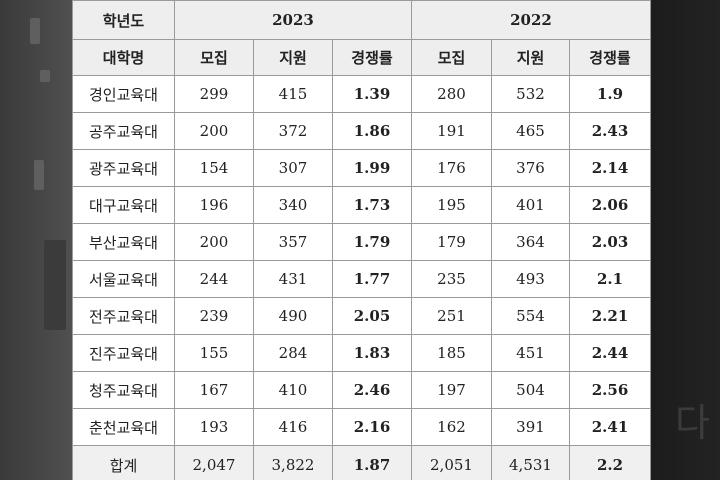 This screenshot has height=480, width=720. What do you see at coordinates (293, 390) in the screenshot?
I see `applicants-2023-cell: 410` at bounding box center [293, 390].